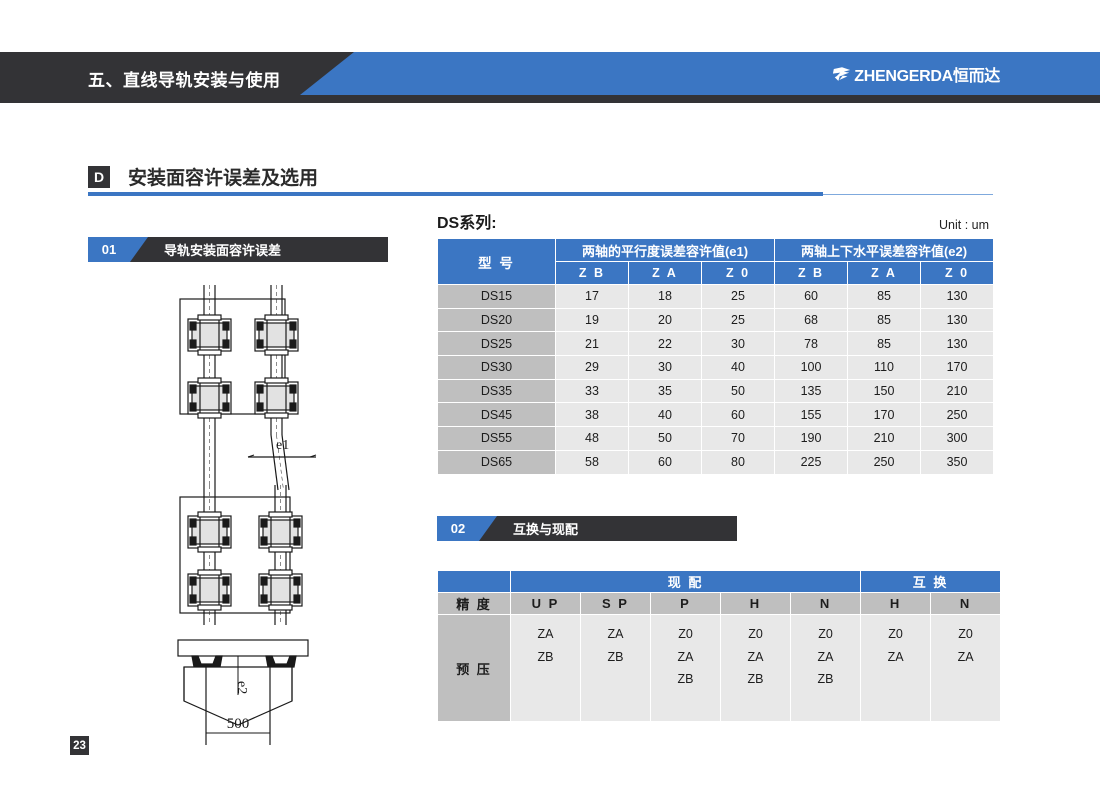  I want to click on cell-model: DS55, so click(496, 438).